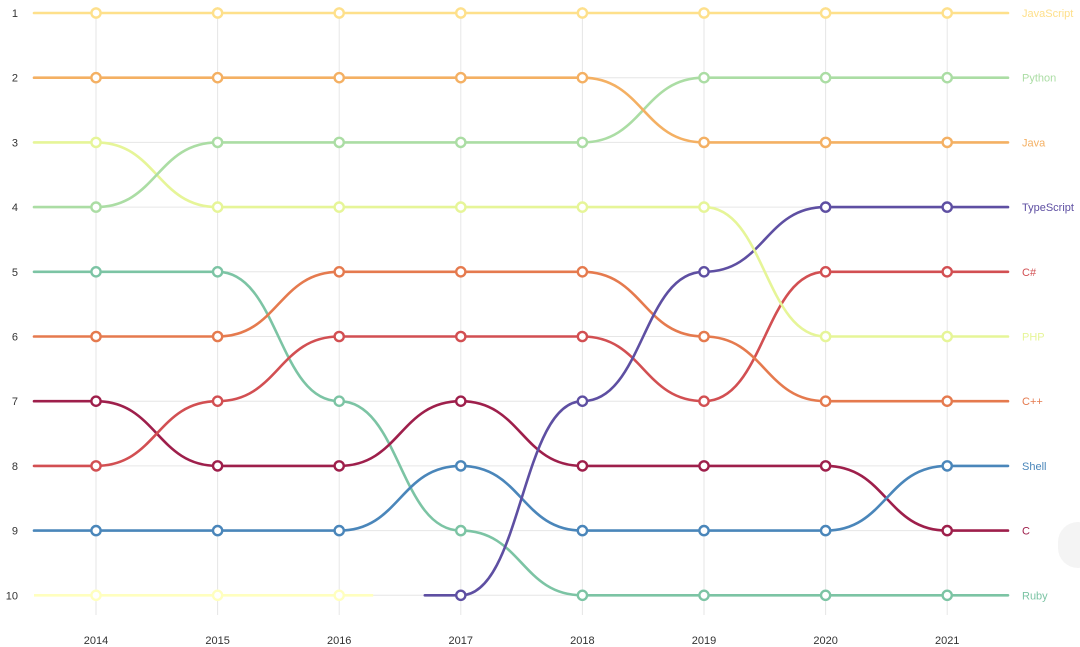  I want to click on series-line, so click(521, 110).